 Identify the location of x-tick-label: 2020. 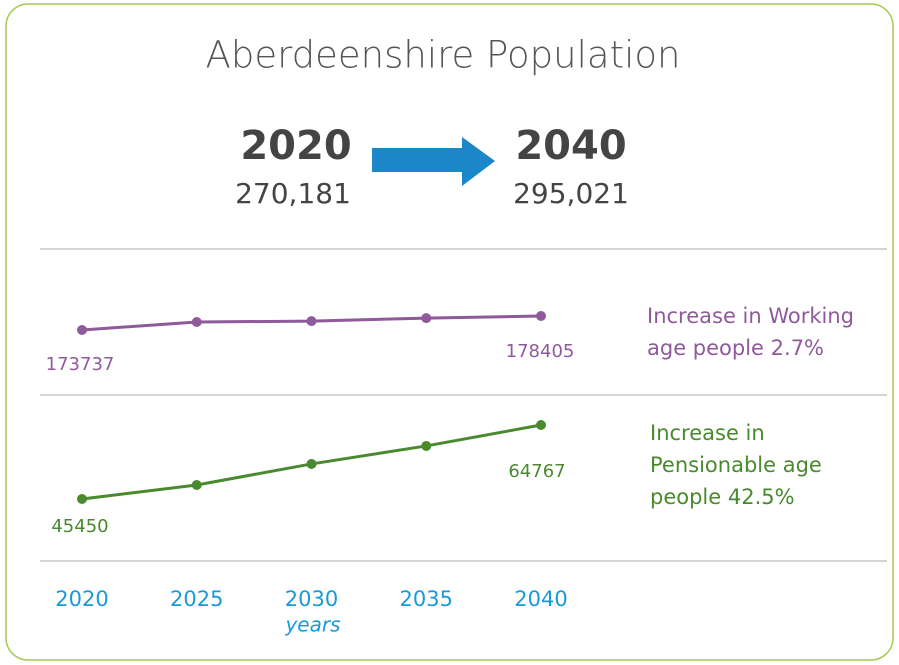
(81, 599).